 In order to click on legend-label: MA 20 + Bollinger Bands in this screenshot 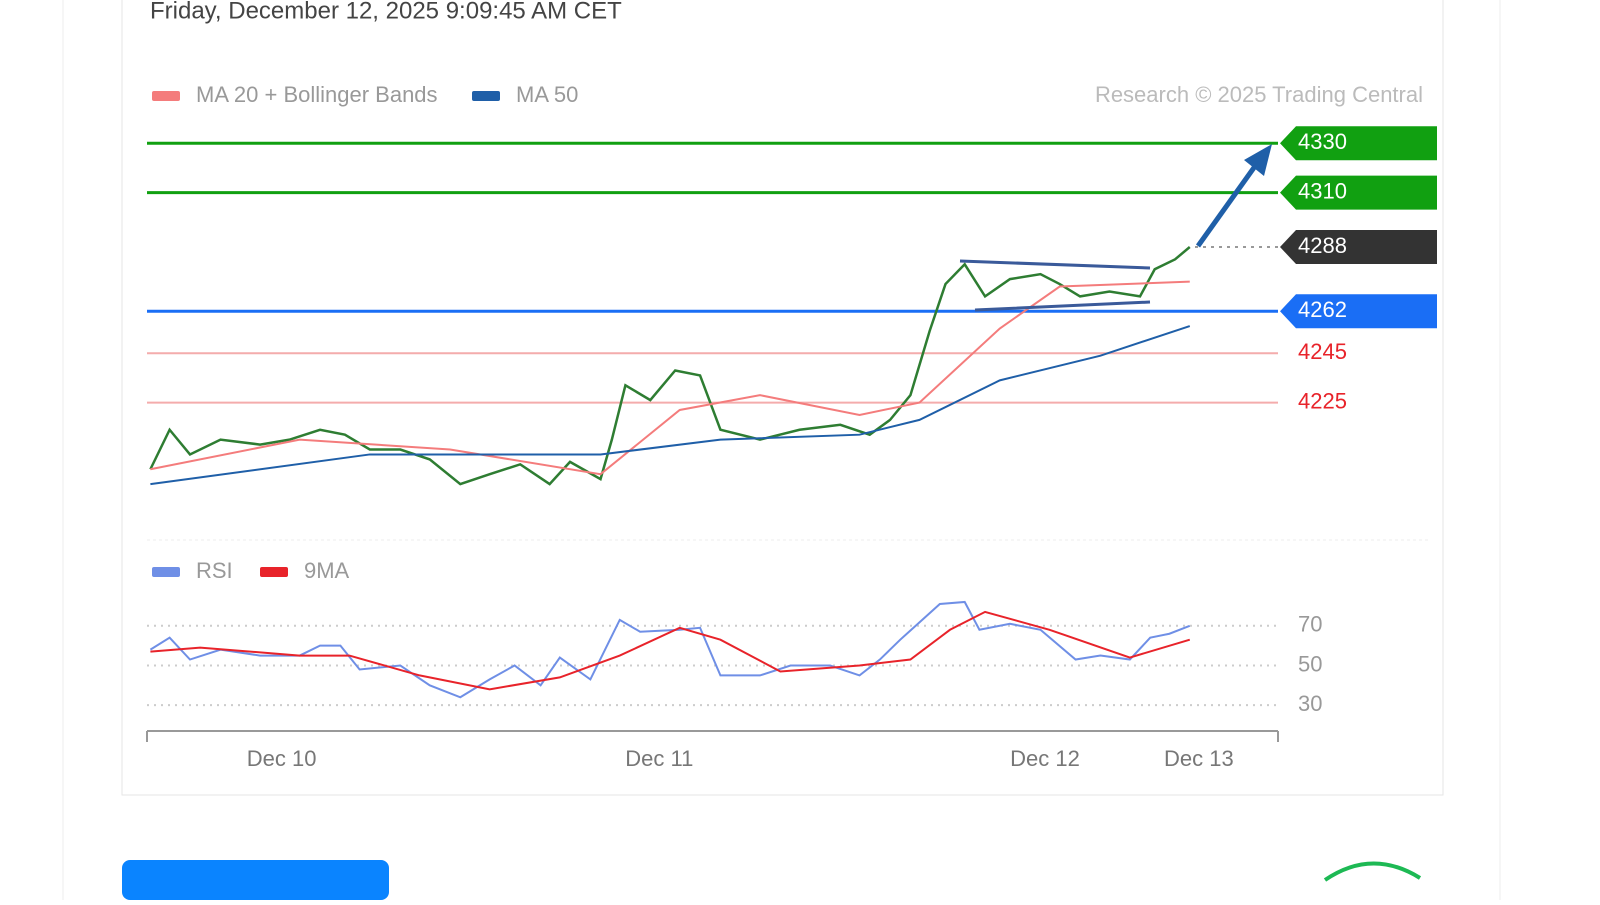, I will do `click(317, 94)`.